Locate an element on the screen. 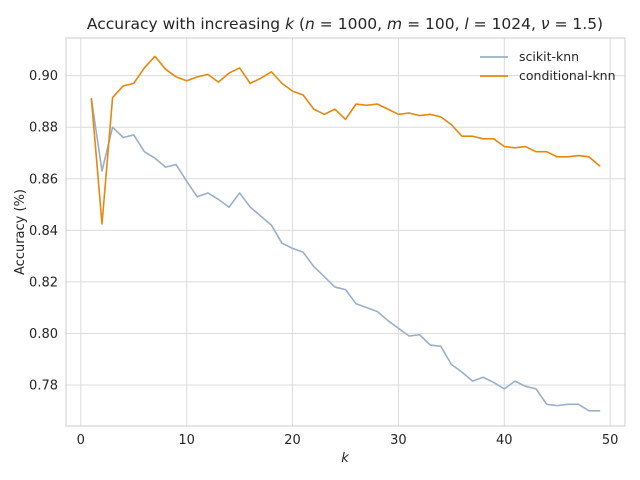  y-tick-label: 0.78 is located at coordinates (43, 386).